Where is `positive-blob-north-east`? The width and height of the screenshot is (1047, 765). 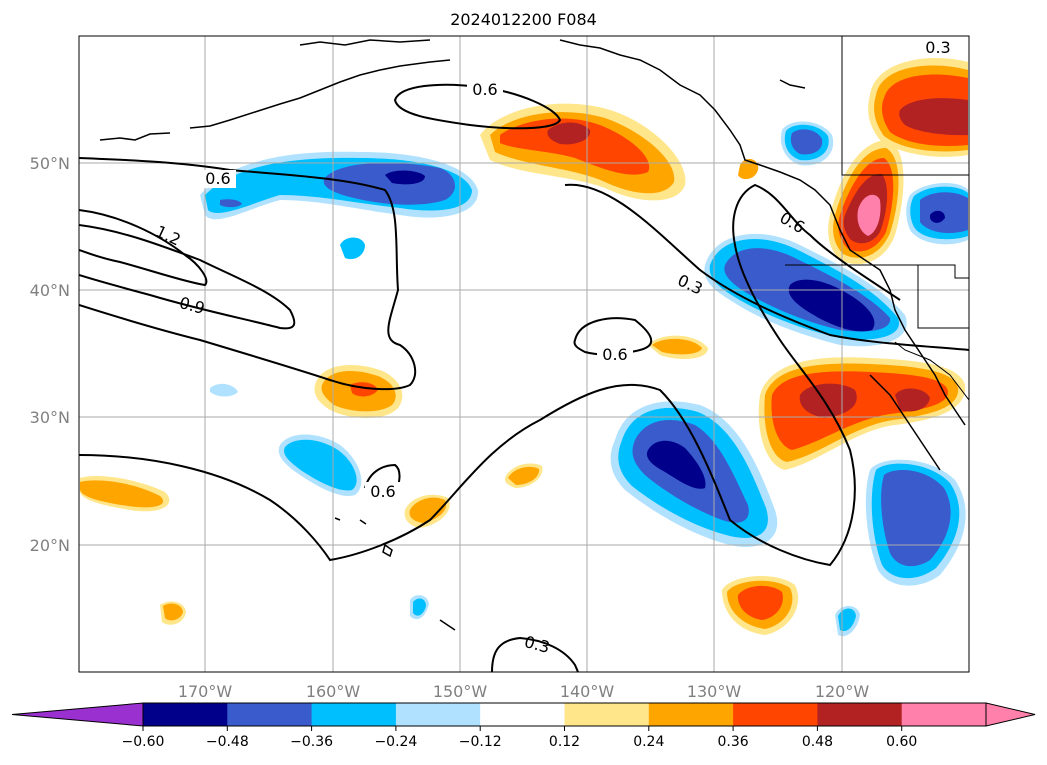
positive-blob-north-east is located at coordinates (918, 107).